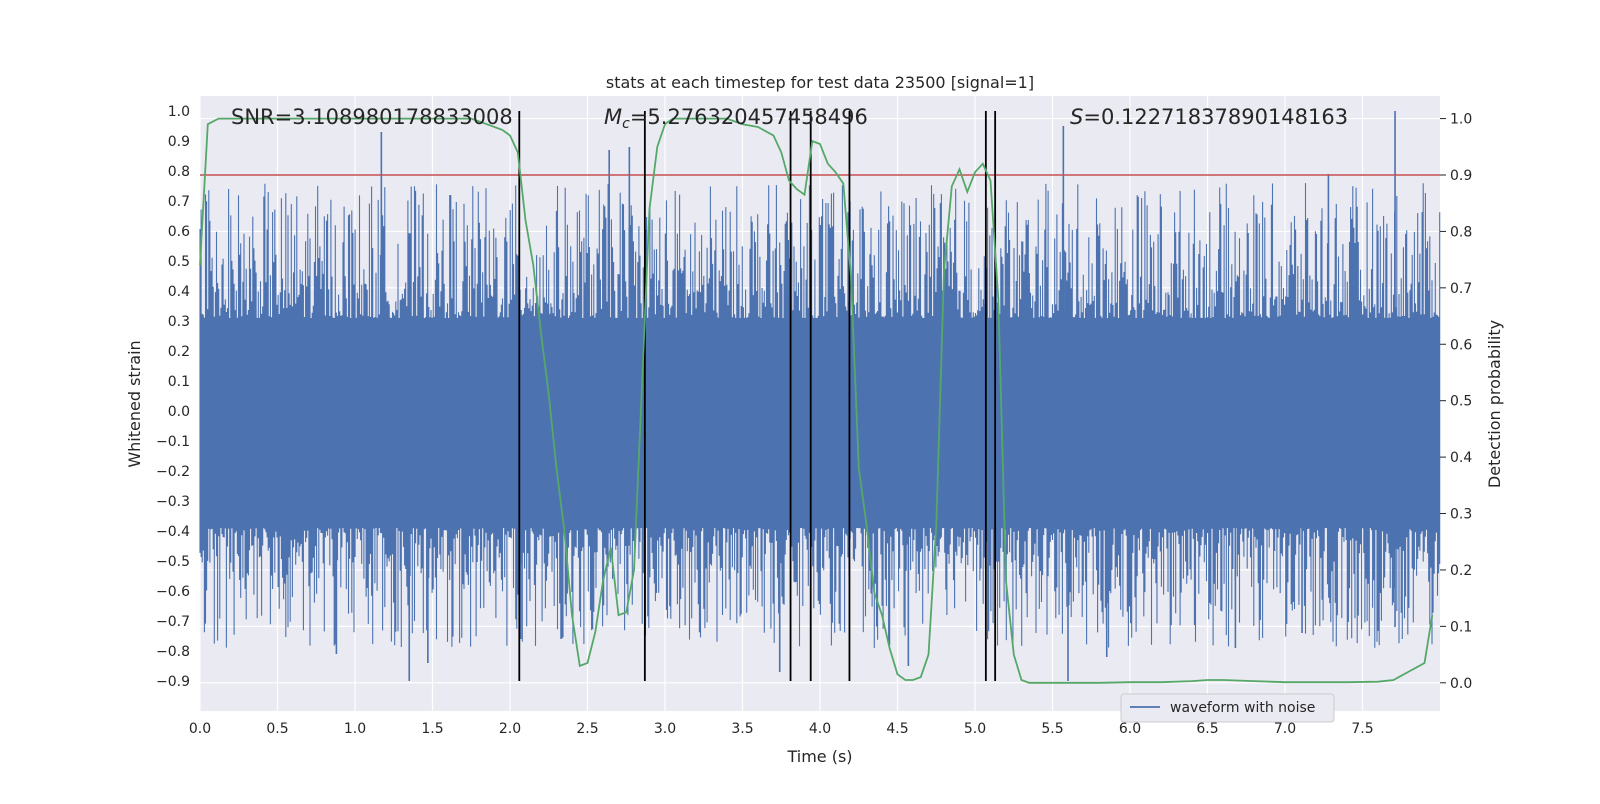  I want to click on chirp-mass-symbol: M, so click(613, 117).